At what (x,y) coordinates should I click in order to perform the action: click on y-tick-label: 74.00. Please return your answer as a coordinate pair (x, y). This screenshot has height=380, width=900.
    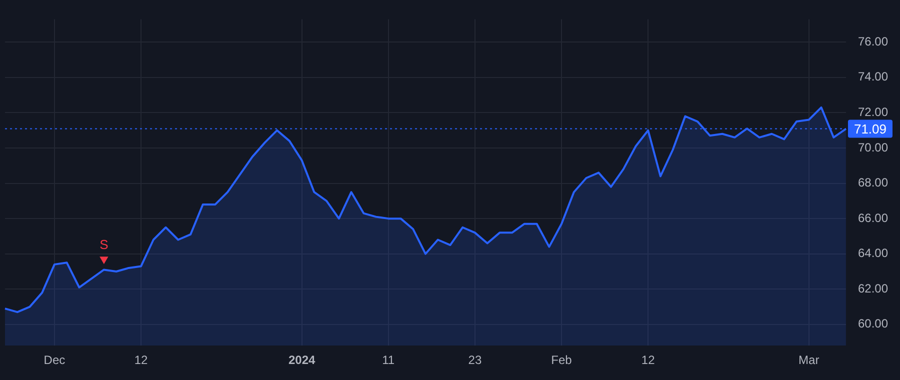
    Looking at the image, I should click on (873, 77).